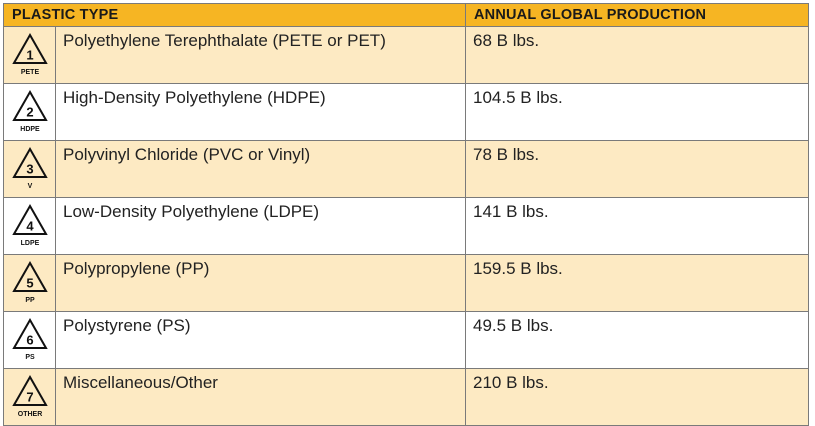 Image resolution: width=815 pixels, height=426 pixels. I want to click on recycle-code-number: 2, so click(29, 112).